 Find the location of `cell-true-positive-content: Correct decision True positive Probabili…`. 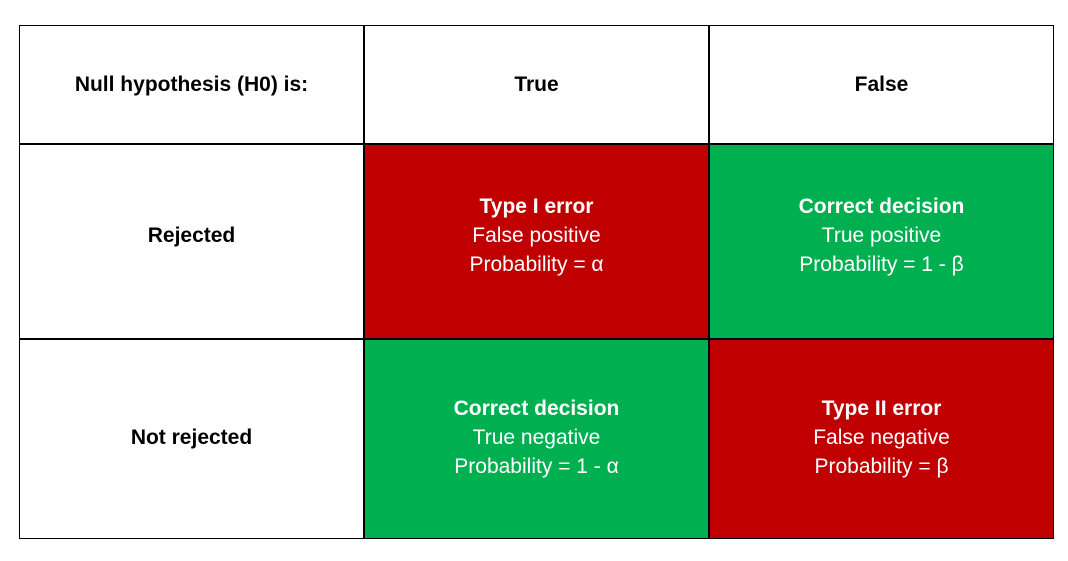

cell-true-positive-content: Correct decision True positive Probabili… is located at coordinates (882, 235).